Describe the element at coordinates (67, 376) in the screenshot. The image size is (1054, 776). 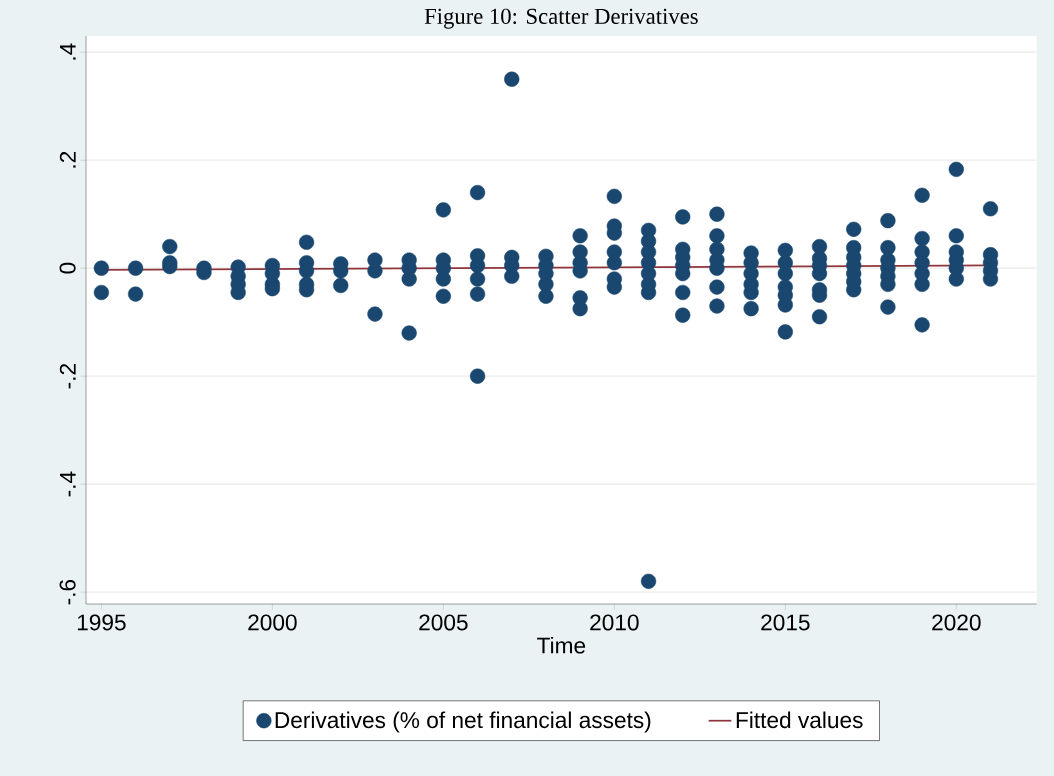
I see `y-tick-label: -.2` at that location.